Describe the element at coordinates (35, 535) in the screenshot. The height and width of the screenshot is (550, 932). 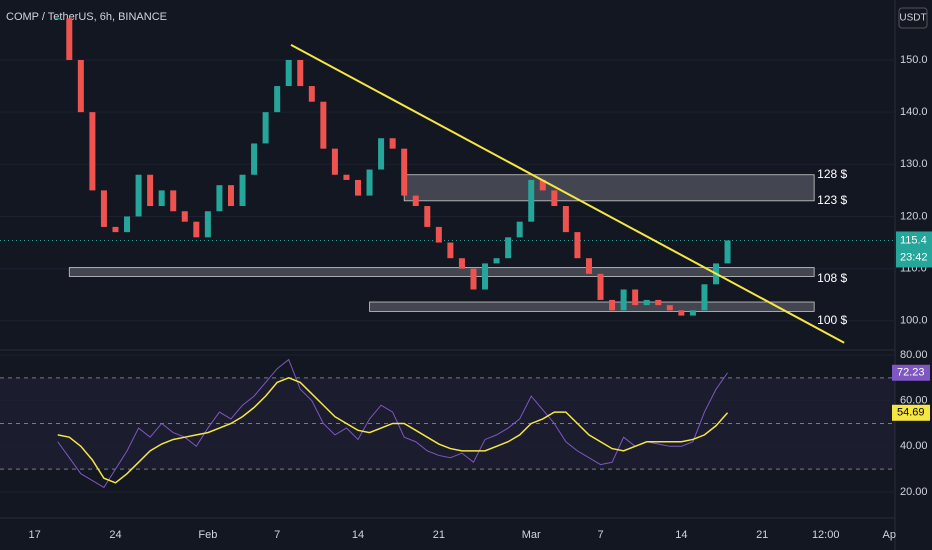
I see `x-tick-label: 17` at that location.